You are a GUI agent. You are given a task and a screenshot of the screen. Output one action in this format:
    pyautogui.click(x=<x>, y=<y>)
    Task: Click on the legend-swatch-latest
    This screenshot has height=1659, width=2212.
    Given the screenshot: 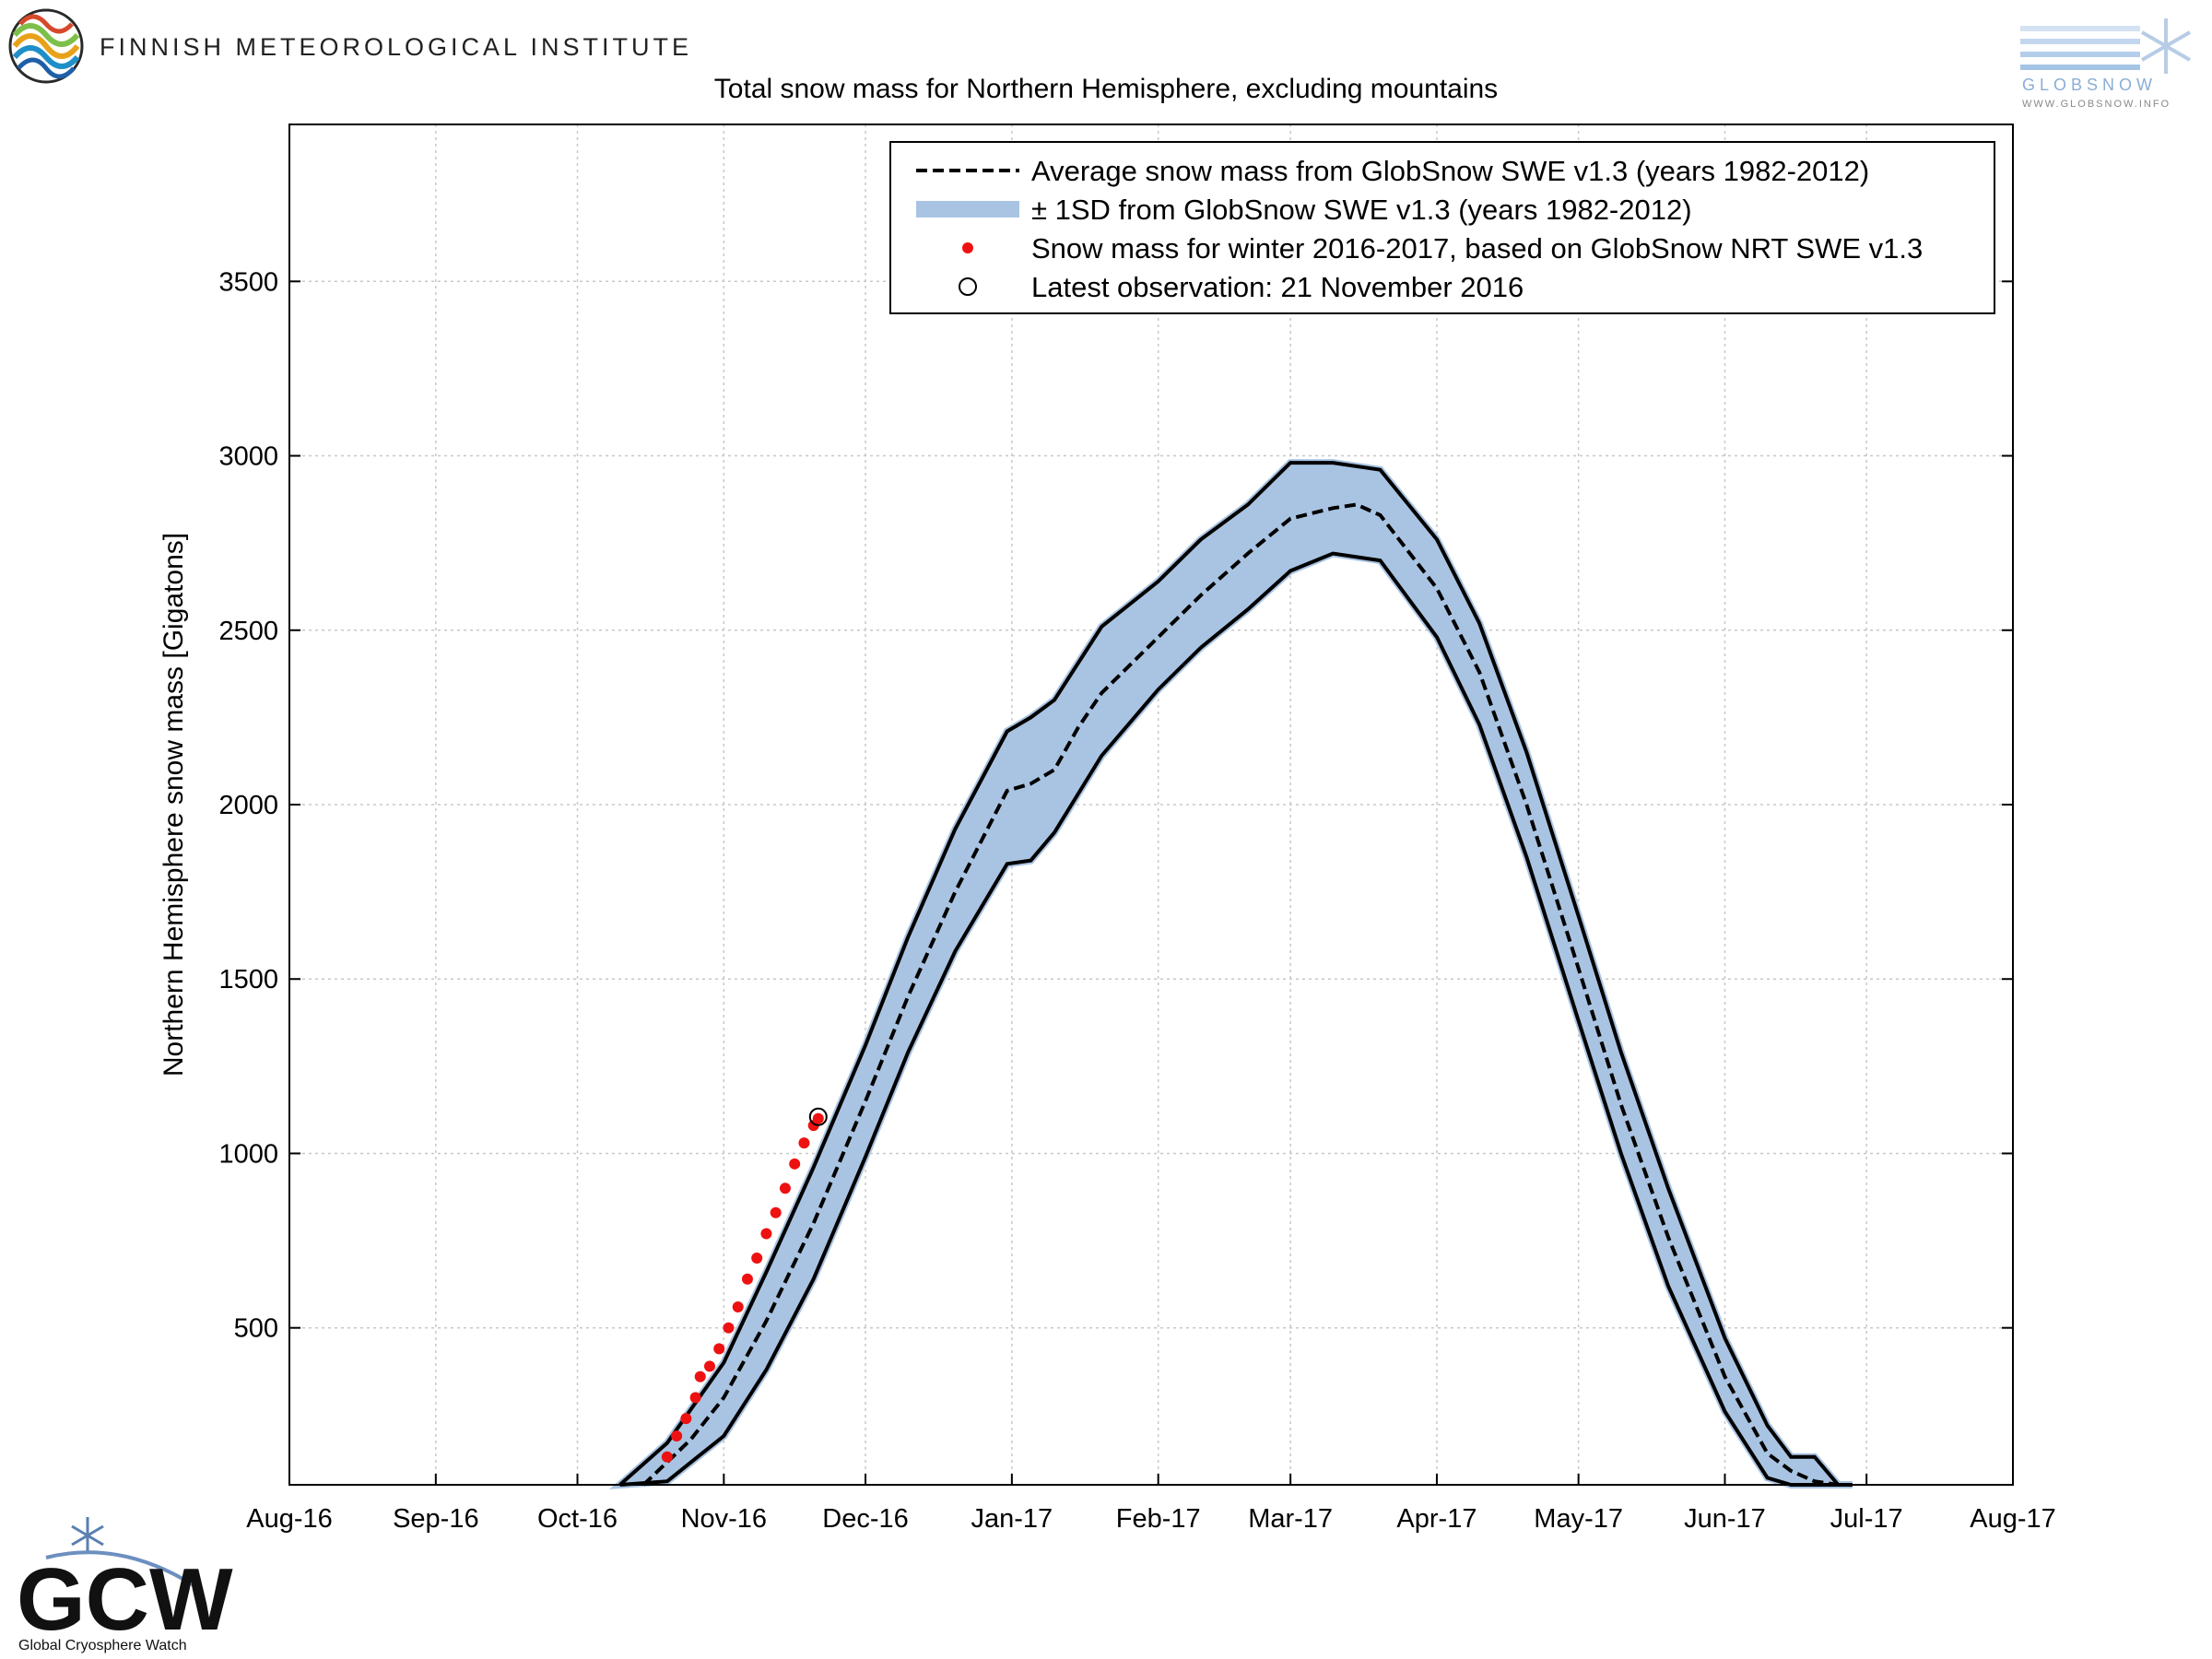 What is the action you would take?
    pyautogui.click(x=968, y=286)
    